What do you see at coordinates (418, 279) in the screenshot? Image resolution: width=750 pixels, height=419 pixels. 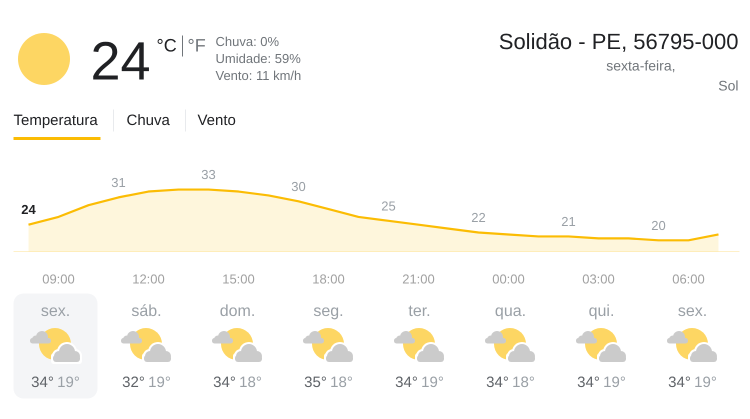 I see `x-tick-label: 21:00` at bounding box center [418, 279].